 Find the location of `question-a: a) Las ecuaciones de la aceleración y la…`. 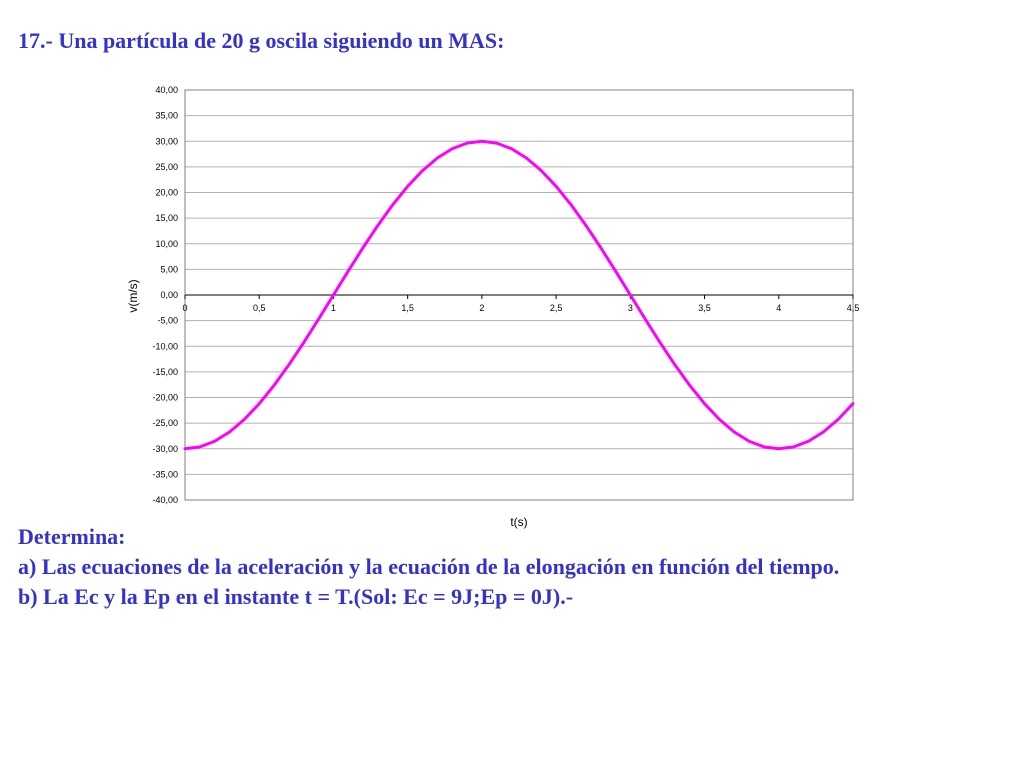

question-a: a) Las ecuaciones de la aceleración y la… is located at coordinates (429, 566).